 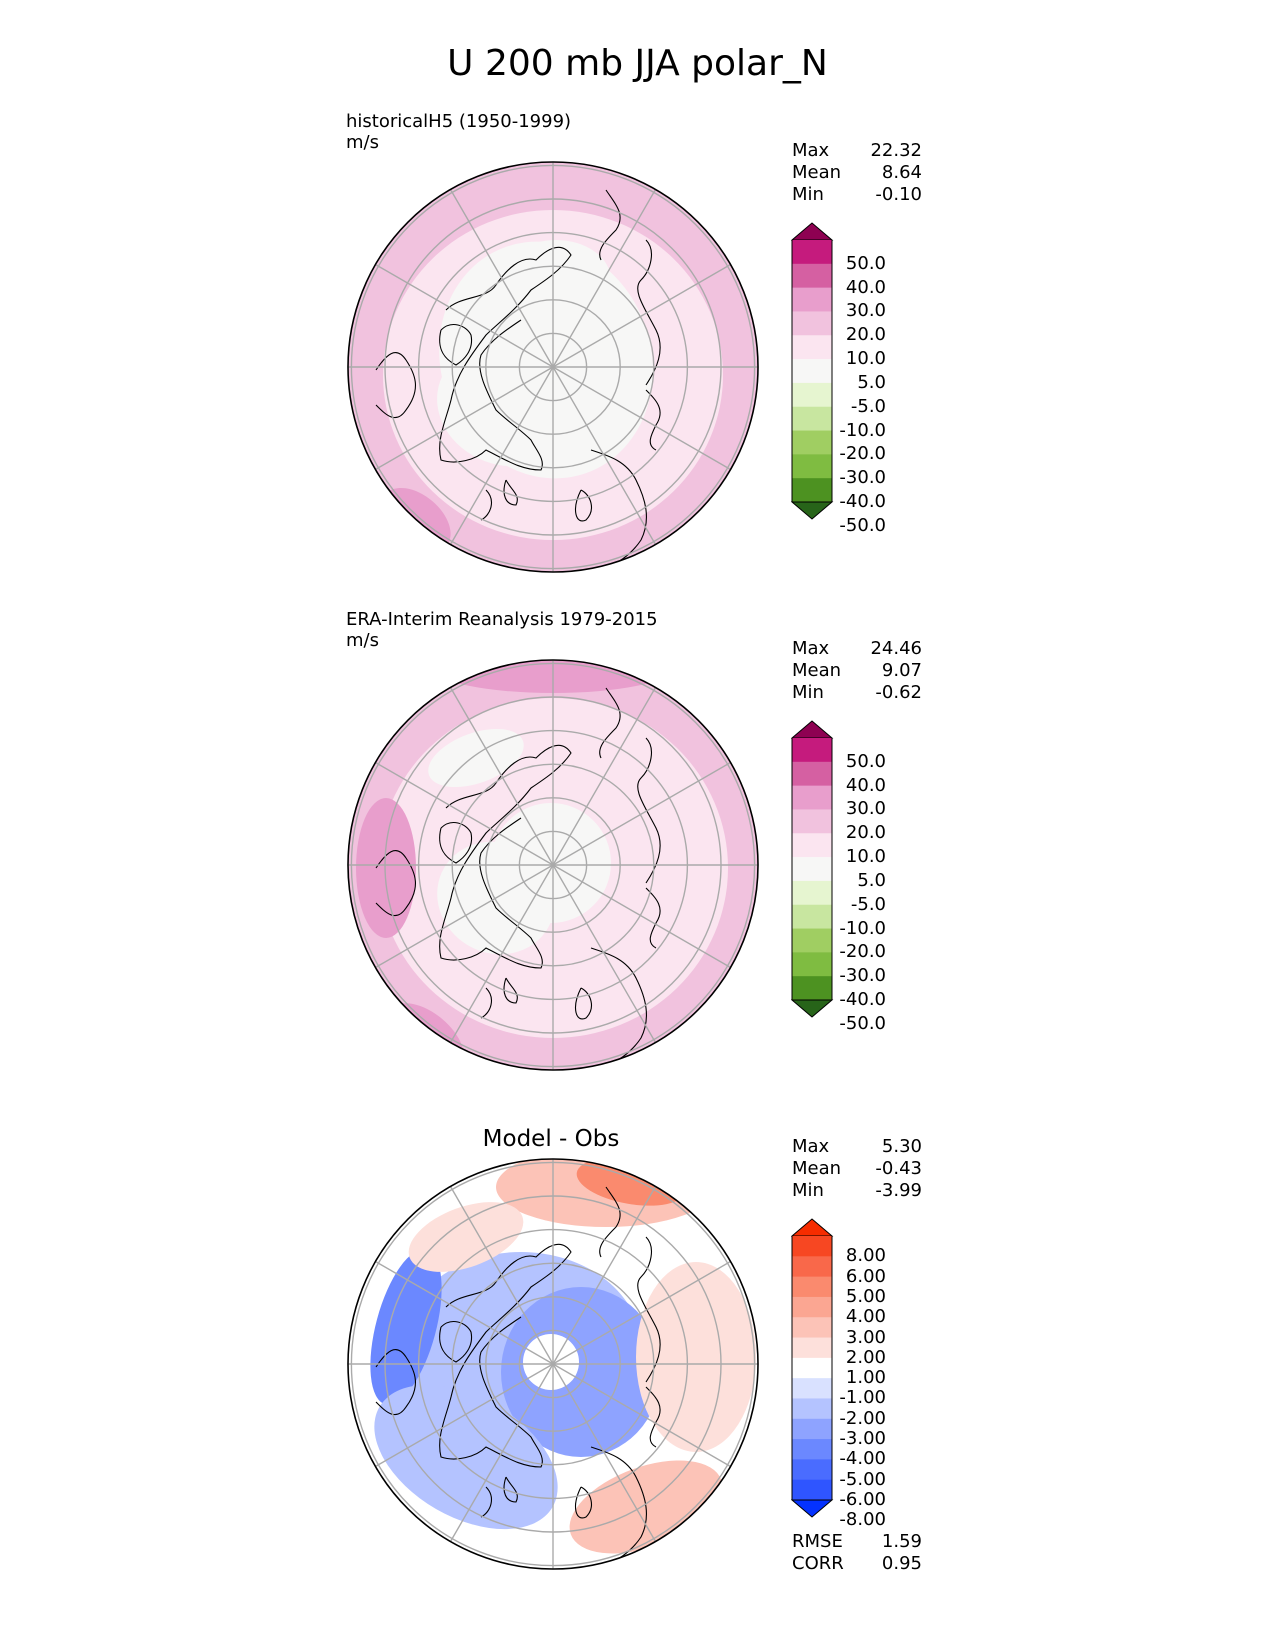 I want to click on panel2-polar-map, so click(x=553, y=865).